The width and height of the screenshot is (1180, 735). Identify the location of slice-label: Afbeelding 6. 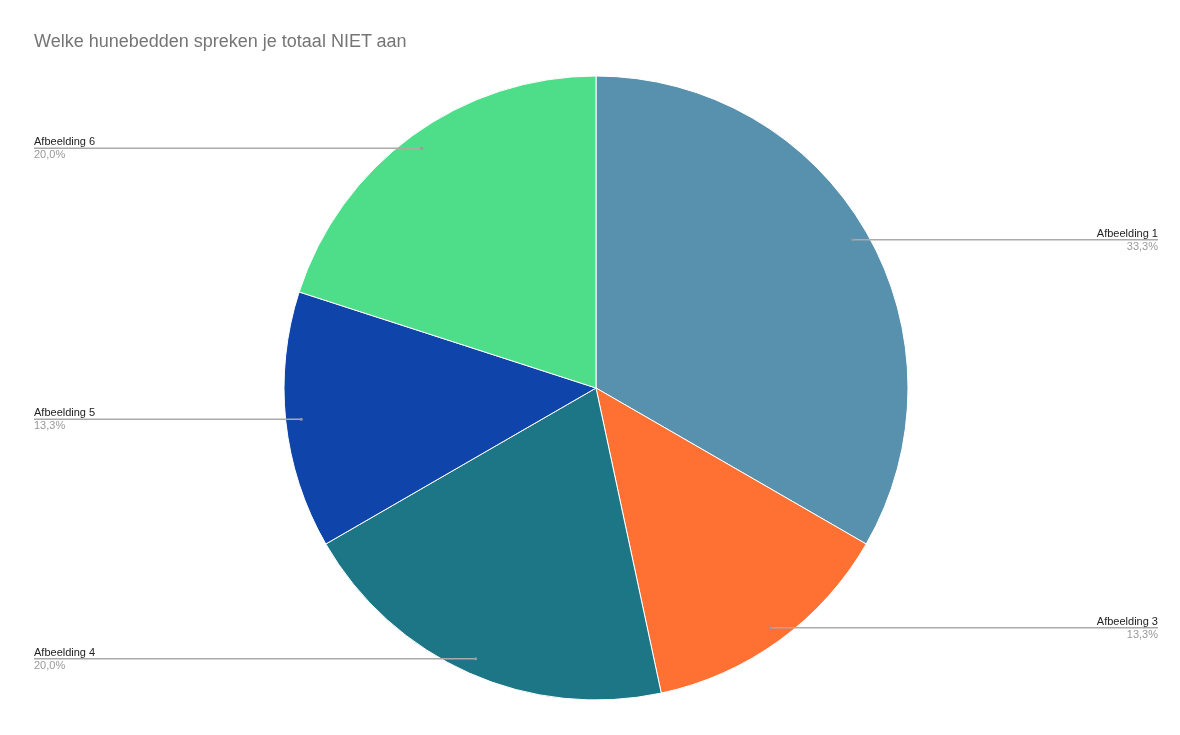
(65, 141).